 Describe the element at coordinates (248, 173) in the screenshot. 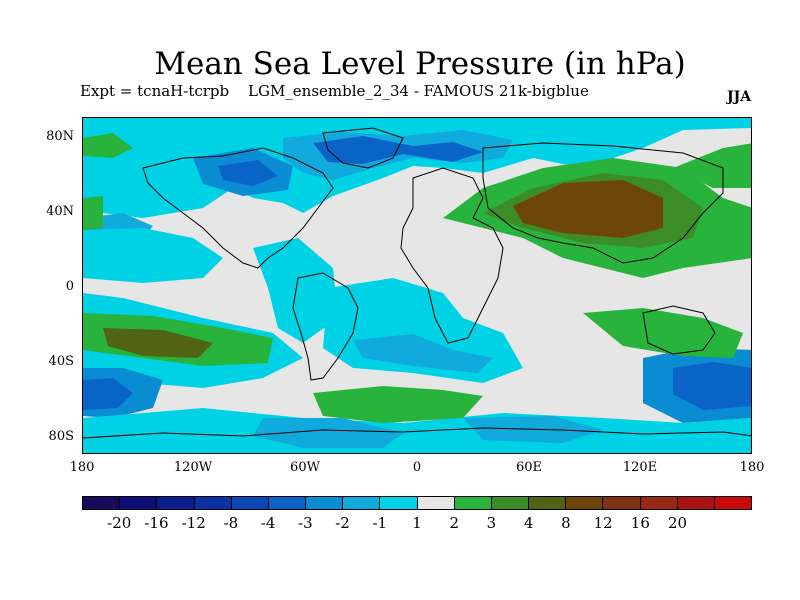

I see `north-america-low-core` at that location.